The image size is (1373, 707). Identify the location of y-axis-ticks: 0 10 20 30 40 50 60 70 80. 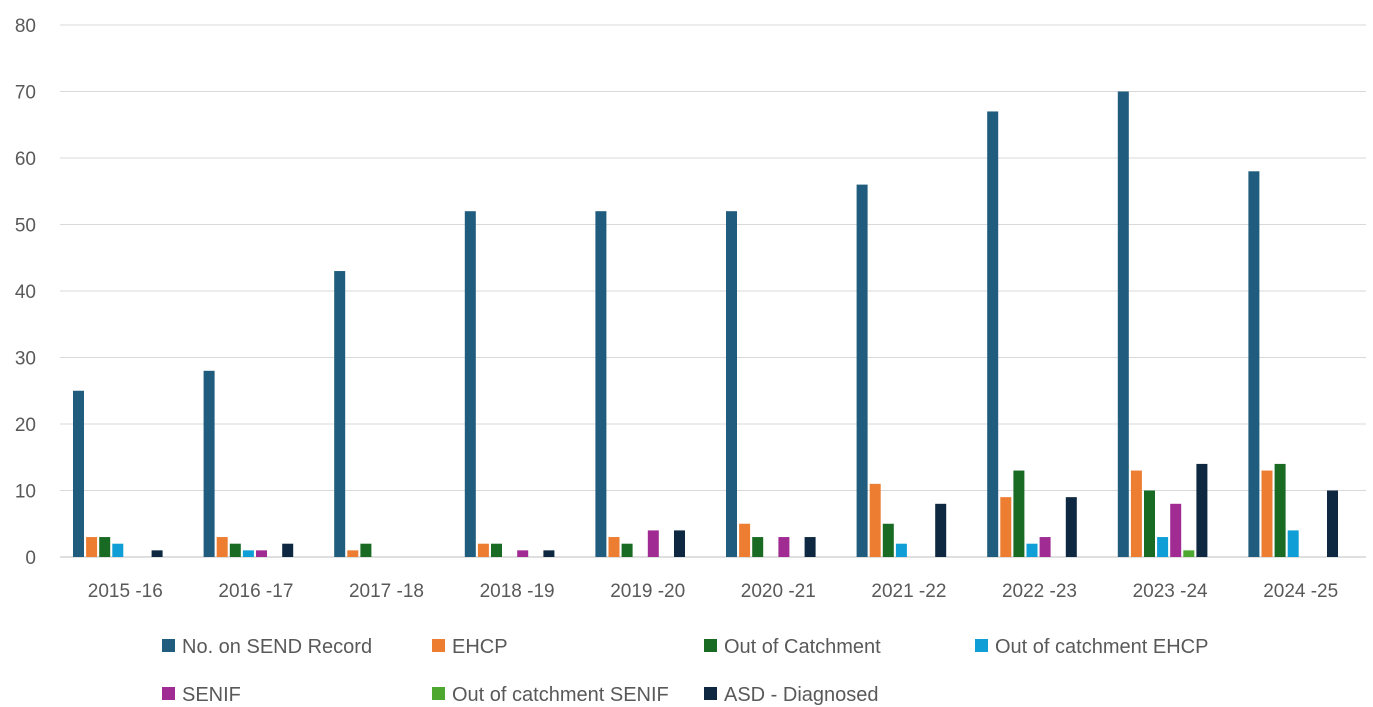
(25, 292).